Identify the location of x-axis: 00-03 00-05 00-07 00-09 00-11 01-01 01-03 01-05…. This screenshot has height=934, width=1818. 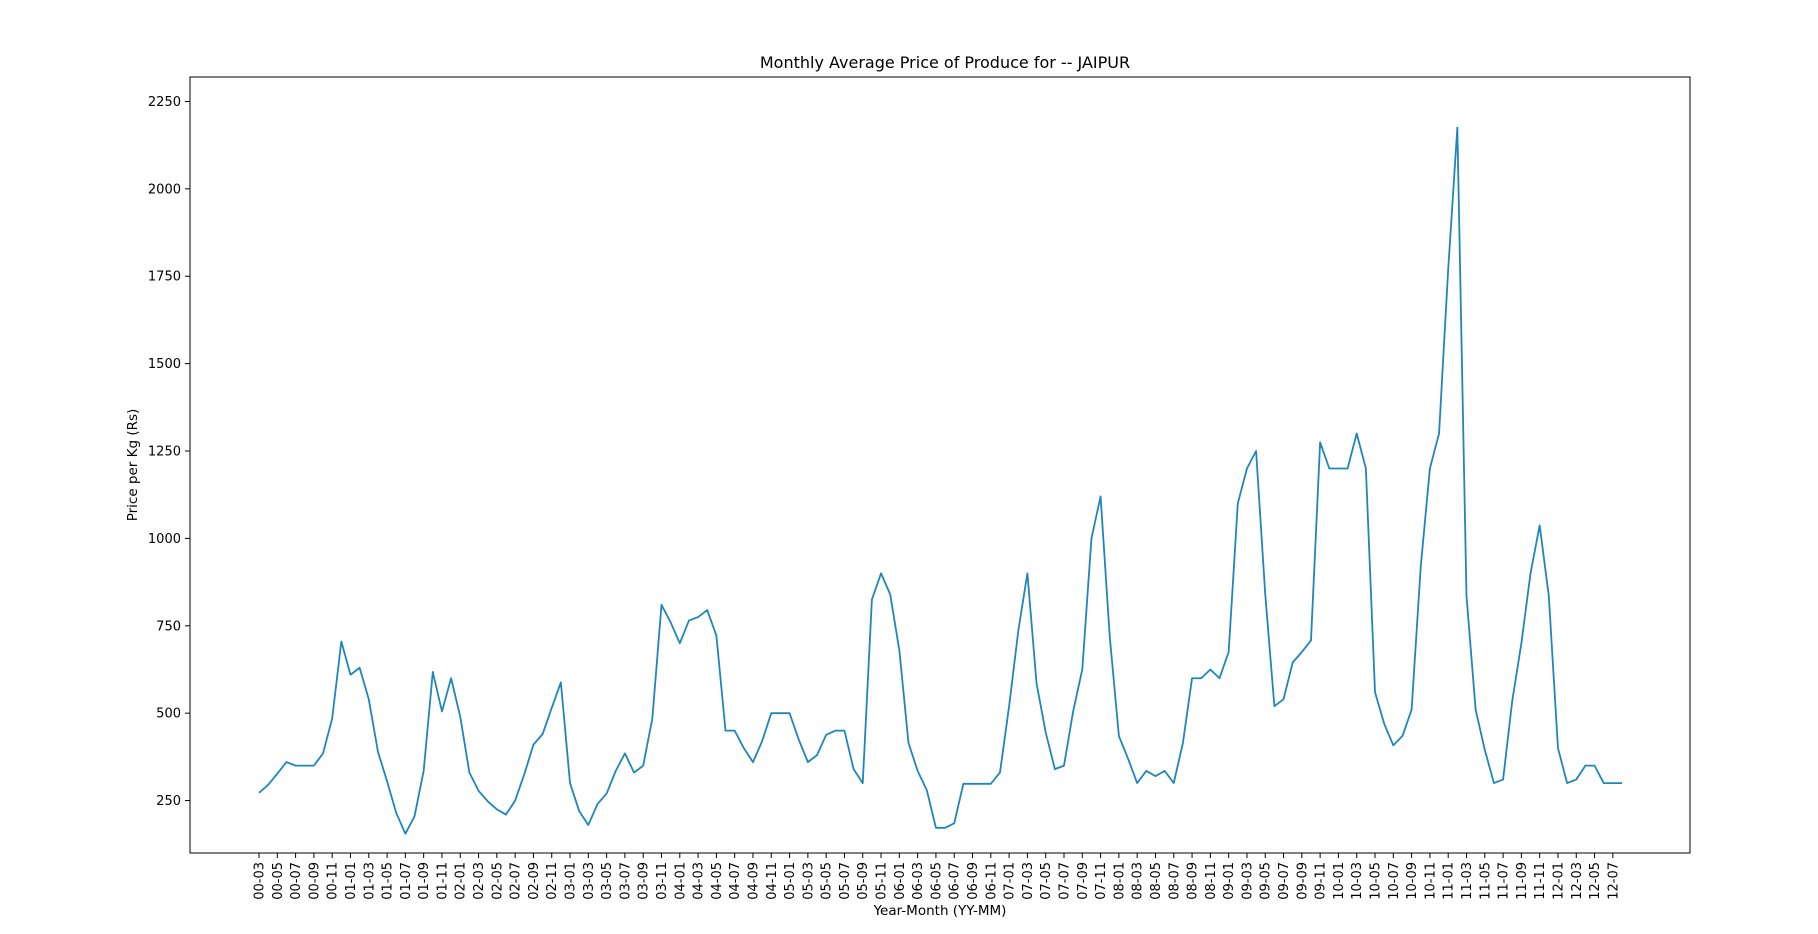
(937, 876).